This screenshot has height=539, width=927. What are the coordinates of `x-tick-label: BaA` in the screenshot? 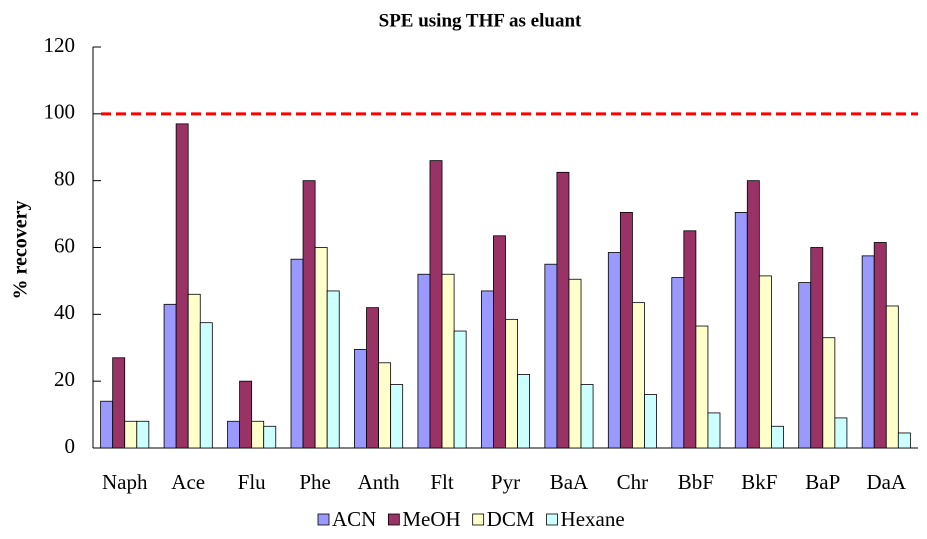 It's located at (569, 482).